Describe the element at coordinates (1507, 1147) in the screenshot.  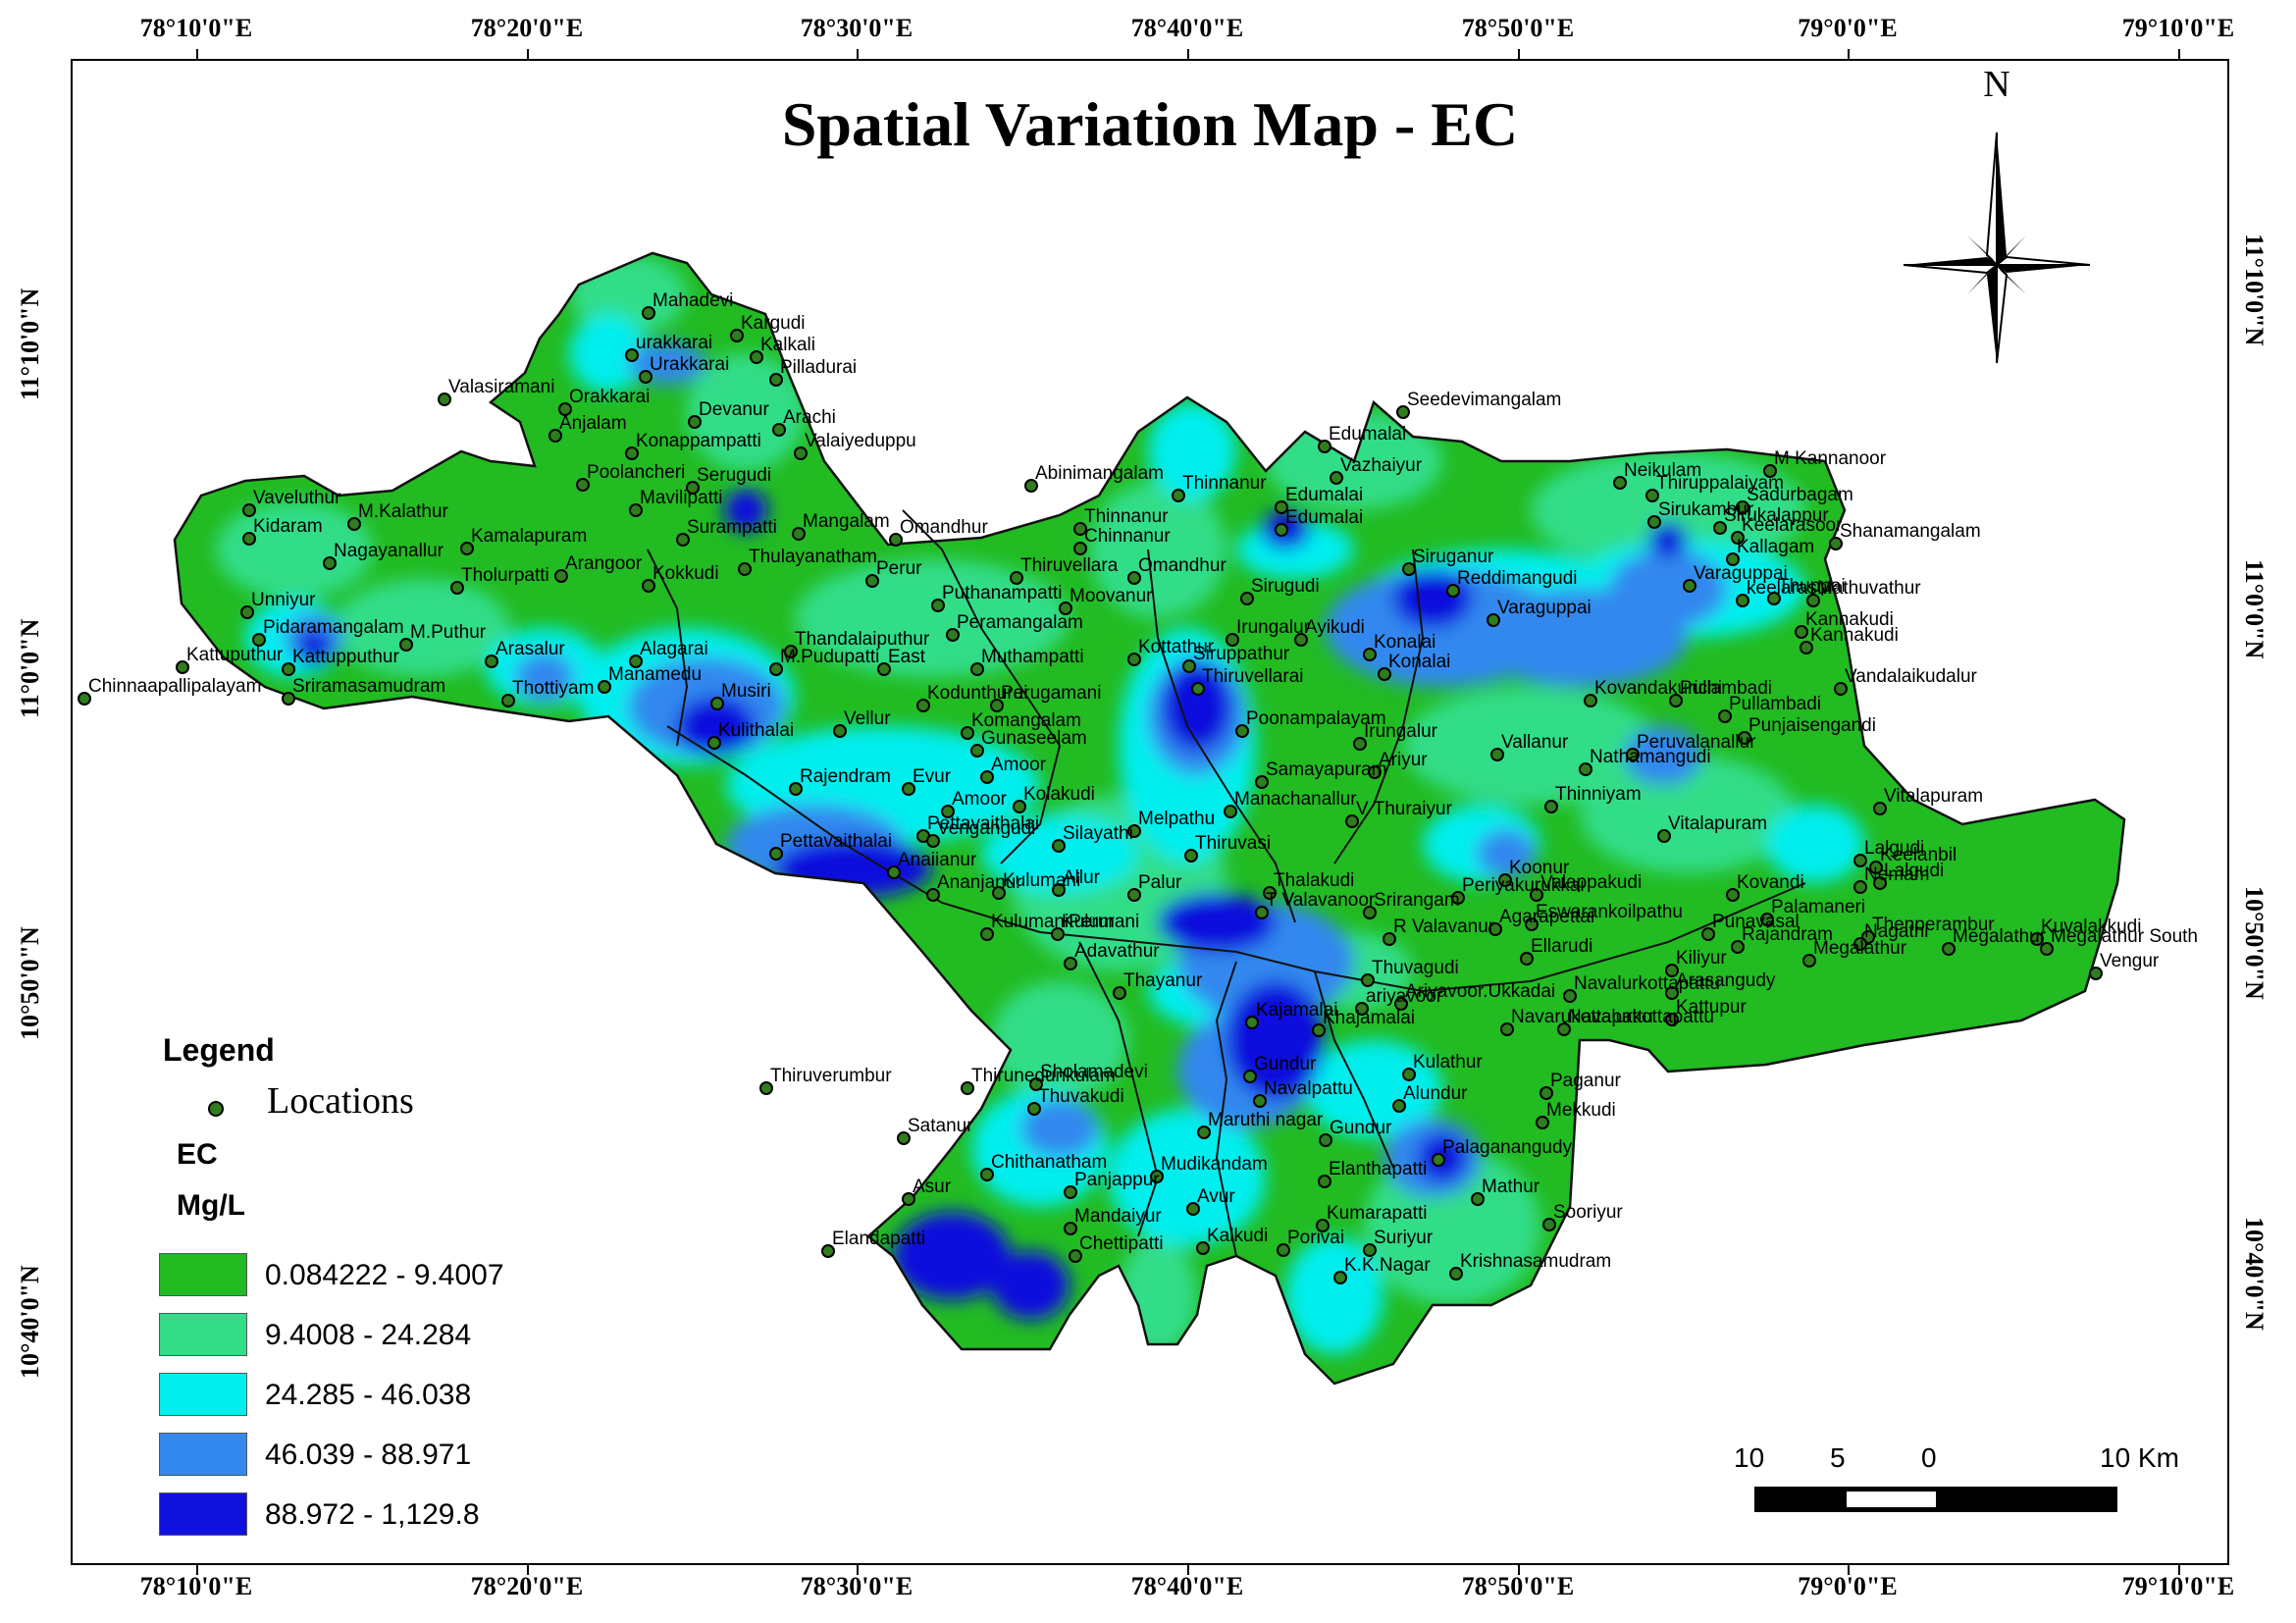
I see `location-label: Palaganangudy` at that location.